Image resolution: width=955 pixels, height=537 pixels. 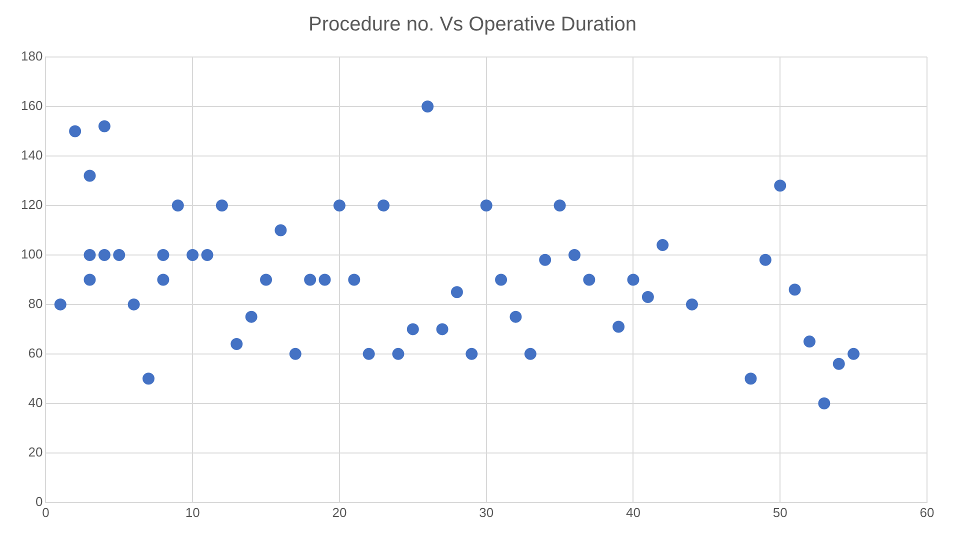 What do you see at coordinates (472, 25) in the screenshot?
I see `chart-title: Procedure no. Vs Operative Duration` at bounding box center [472, 25].